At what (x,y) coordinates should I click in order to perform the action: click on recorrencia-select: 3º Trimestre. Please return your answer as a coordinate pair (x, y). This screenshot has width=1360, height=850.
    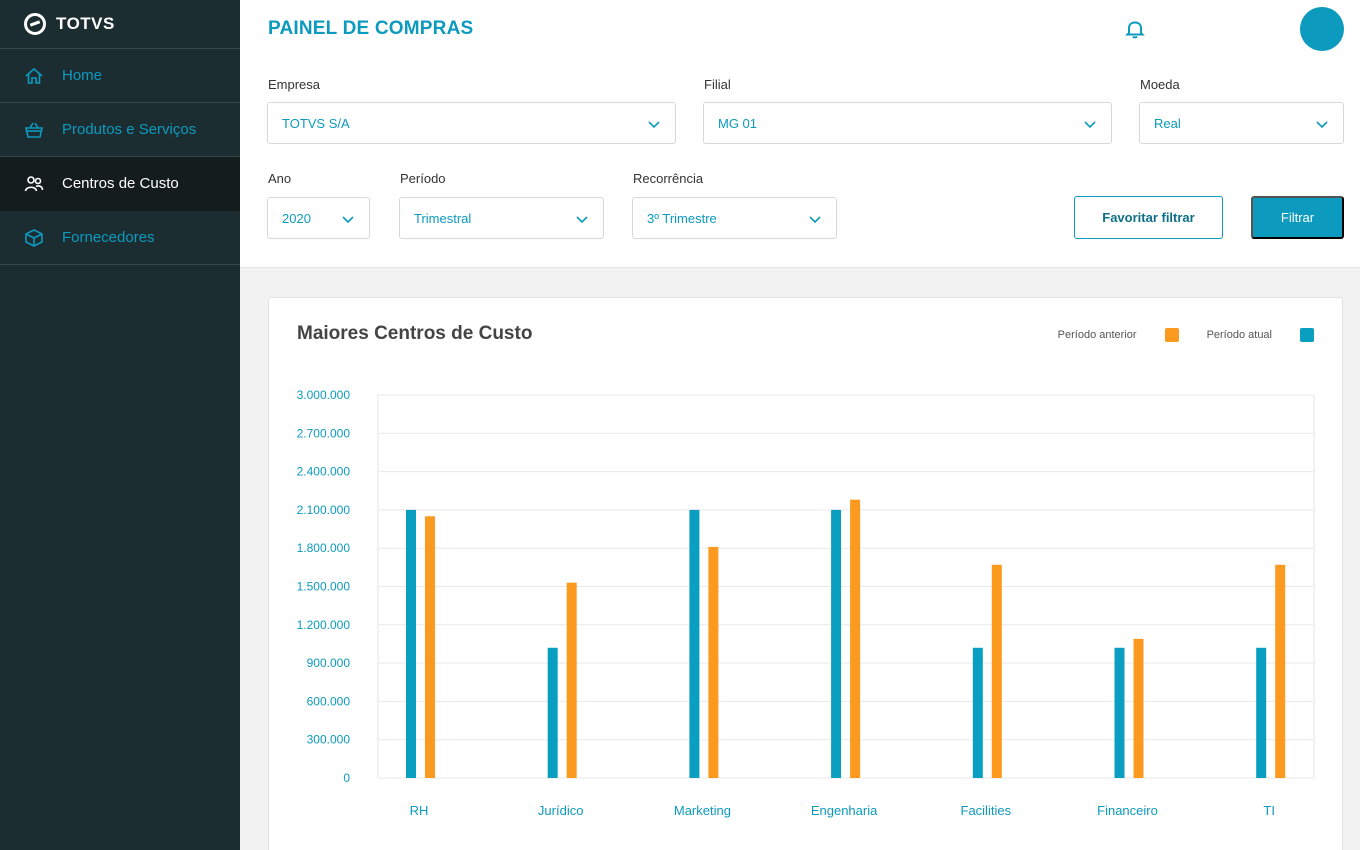
    Looking at the image, I should click on (734, 218).